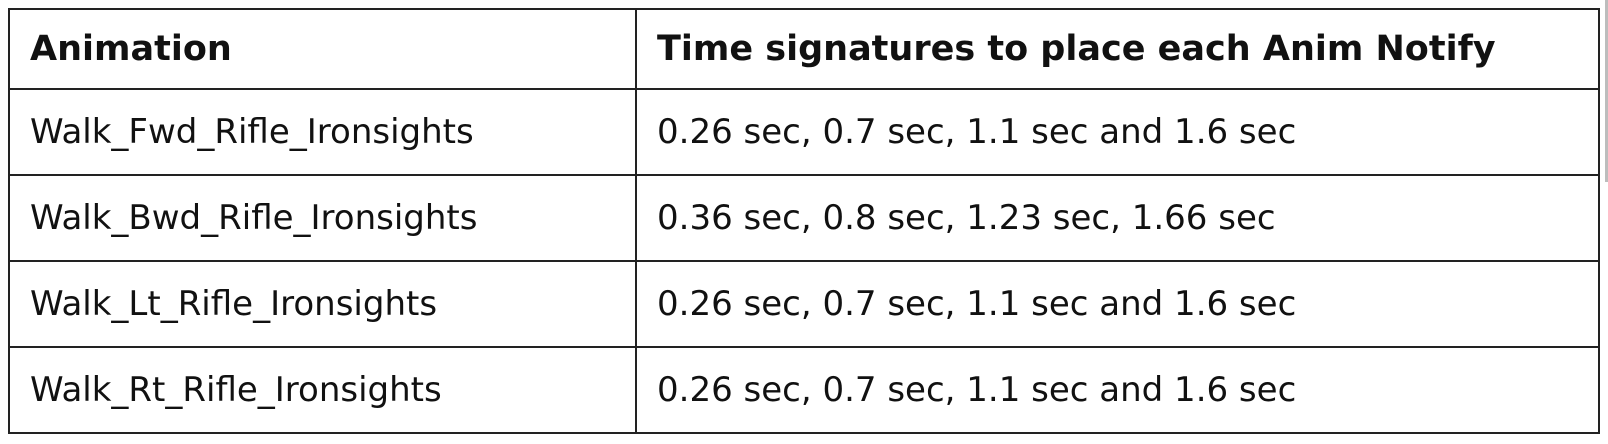 The width and height of the screenshot is (1608, 444). What do you see at coordinates (1117, 218) in the screenshot?
I see `time-signatures-cell: 0.36 sec, 0.8 sec, 1.23 sec, 1.66 sec` at bounding box center [1117, 218].